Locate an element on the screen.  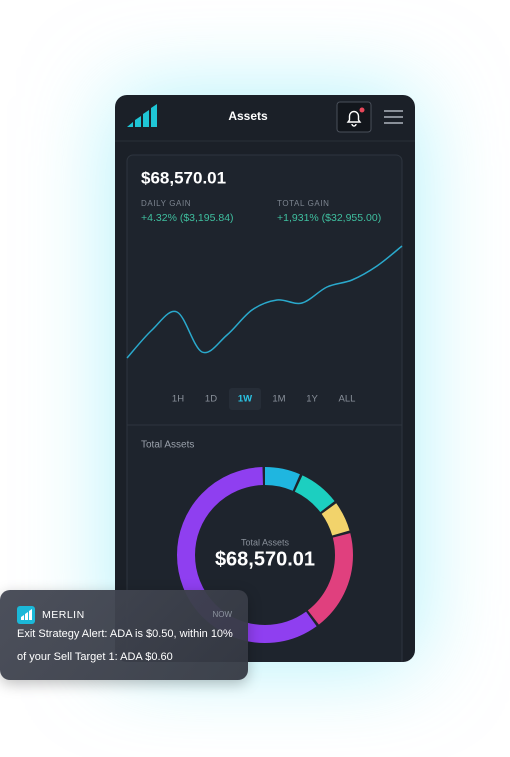
daily-gain-label: DAILY GAIN is located at coordinates (166, 203).